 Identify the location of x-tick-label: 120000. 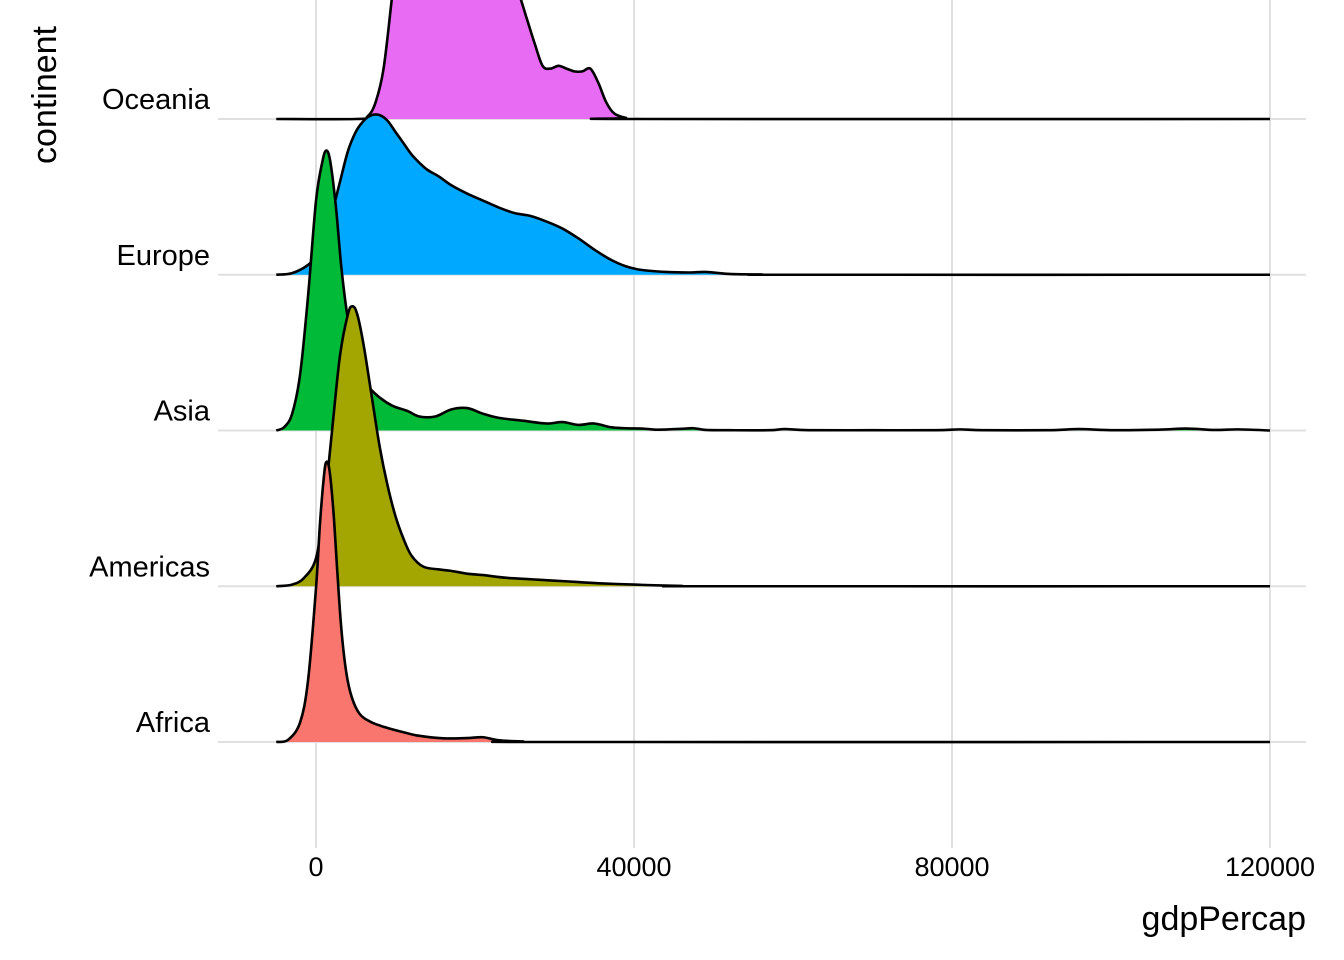
(1270, 867).